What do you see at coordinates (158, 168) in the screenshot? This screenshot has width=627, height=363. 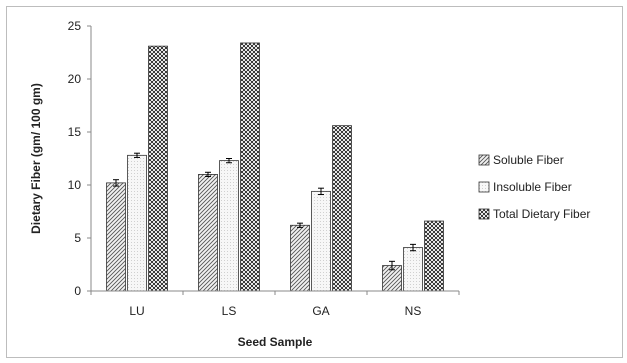 I see `bar-total-dietary-fiber-lu` at bounding box center [158, 168].